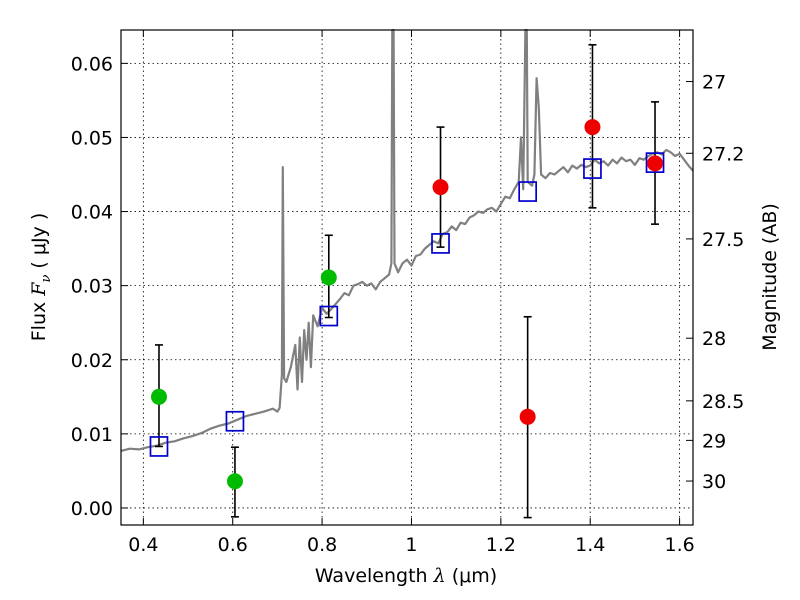 Image resolution: width=800 pixels, height=600 pixels. What do you see at coordinates (723, 402) in the screenshot?
I see `y2-tick-label: 28.5` at bounding box center [723, 402].